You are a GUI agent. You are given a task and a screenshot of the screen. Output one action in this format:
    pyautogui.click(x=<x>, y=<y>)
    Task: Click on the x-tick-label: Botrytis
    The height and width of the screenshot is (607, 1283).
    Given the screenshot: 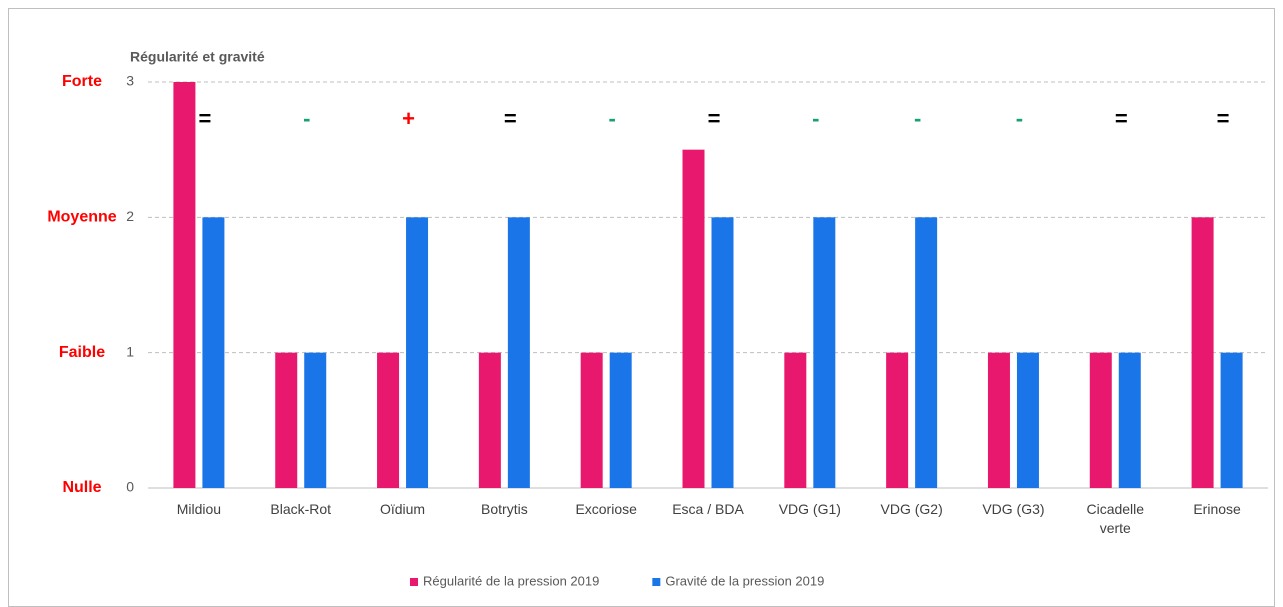 What is the action you would take?
    pyautogui.click(x=504, y=509)
    